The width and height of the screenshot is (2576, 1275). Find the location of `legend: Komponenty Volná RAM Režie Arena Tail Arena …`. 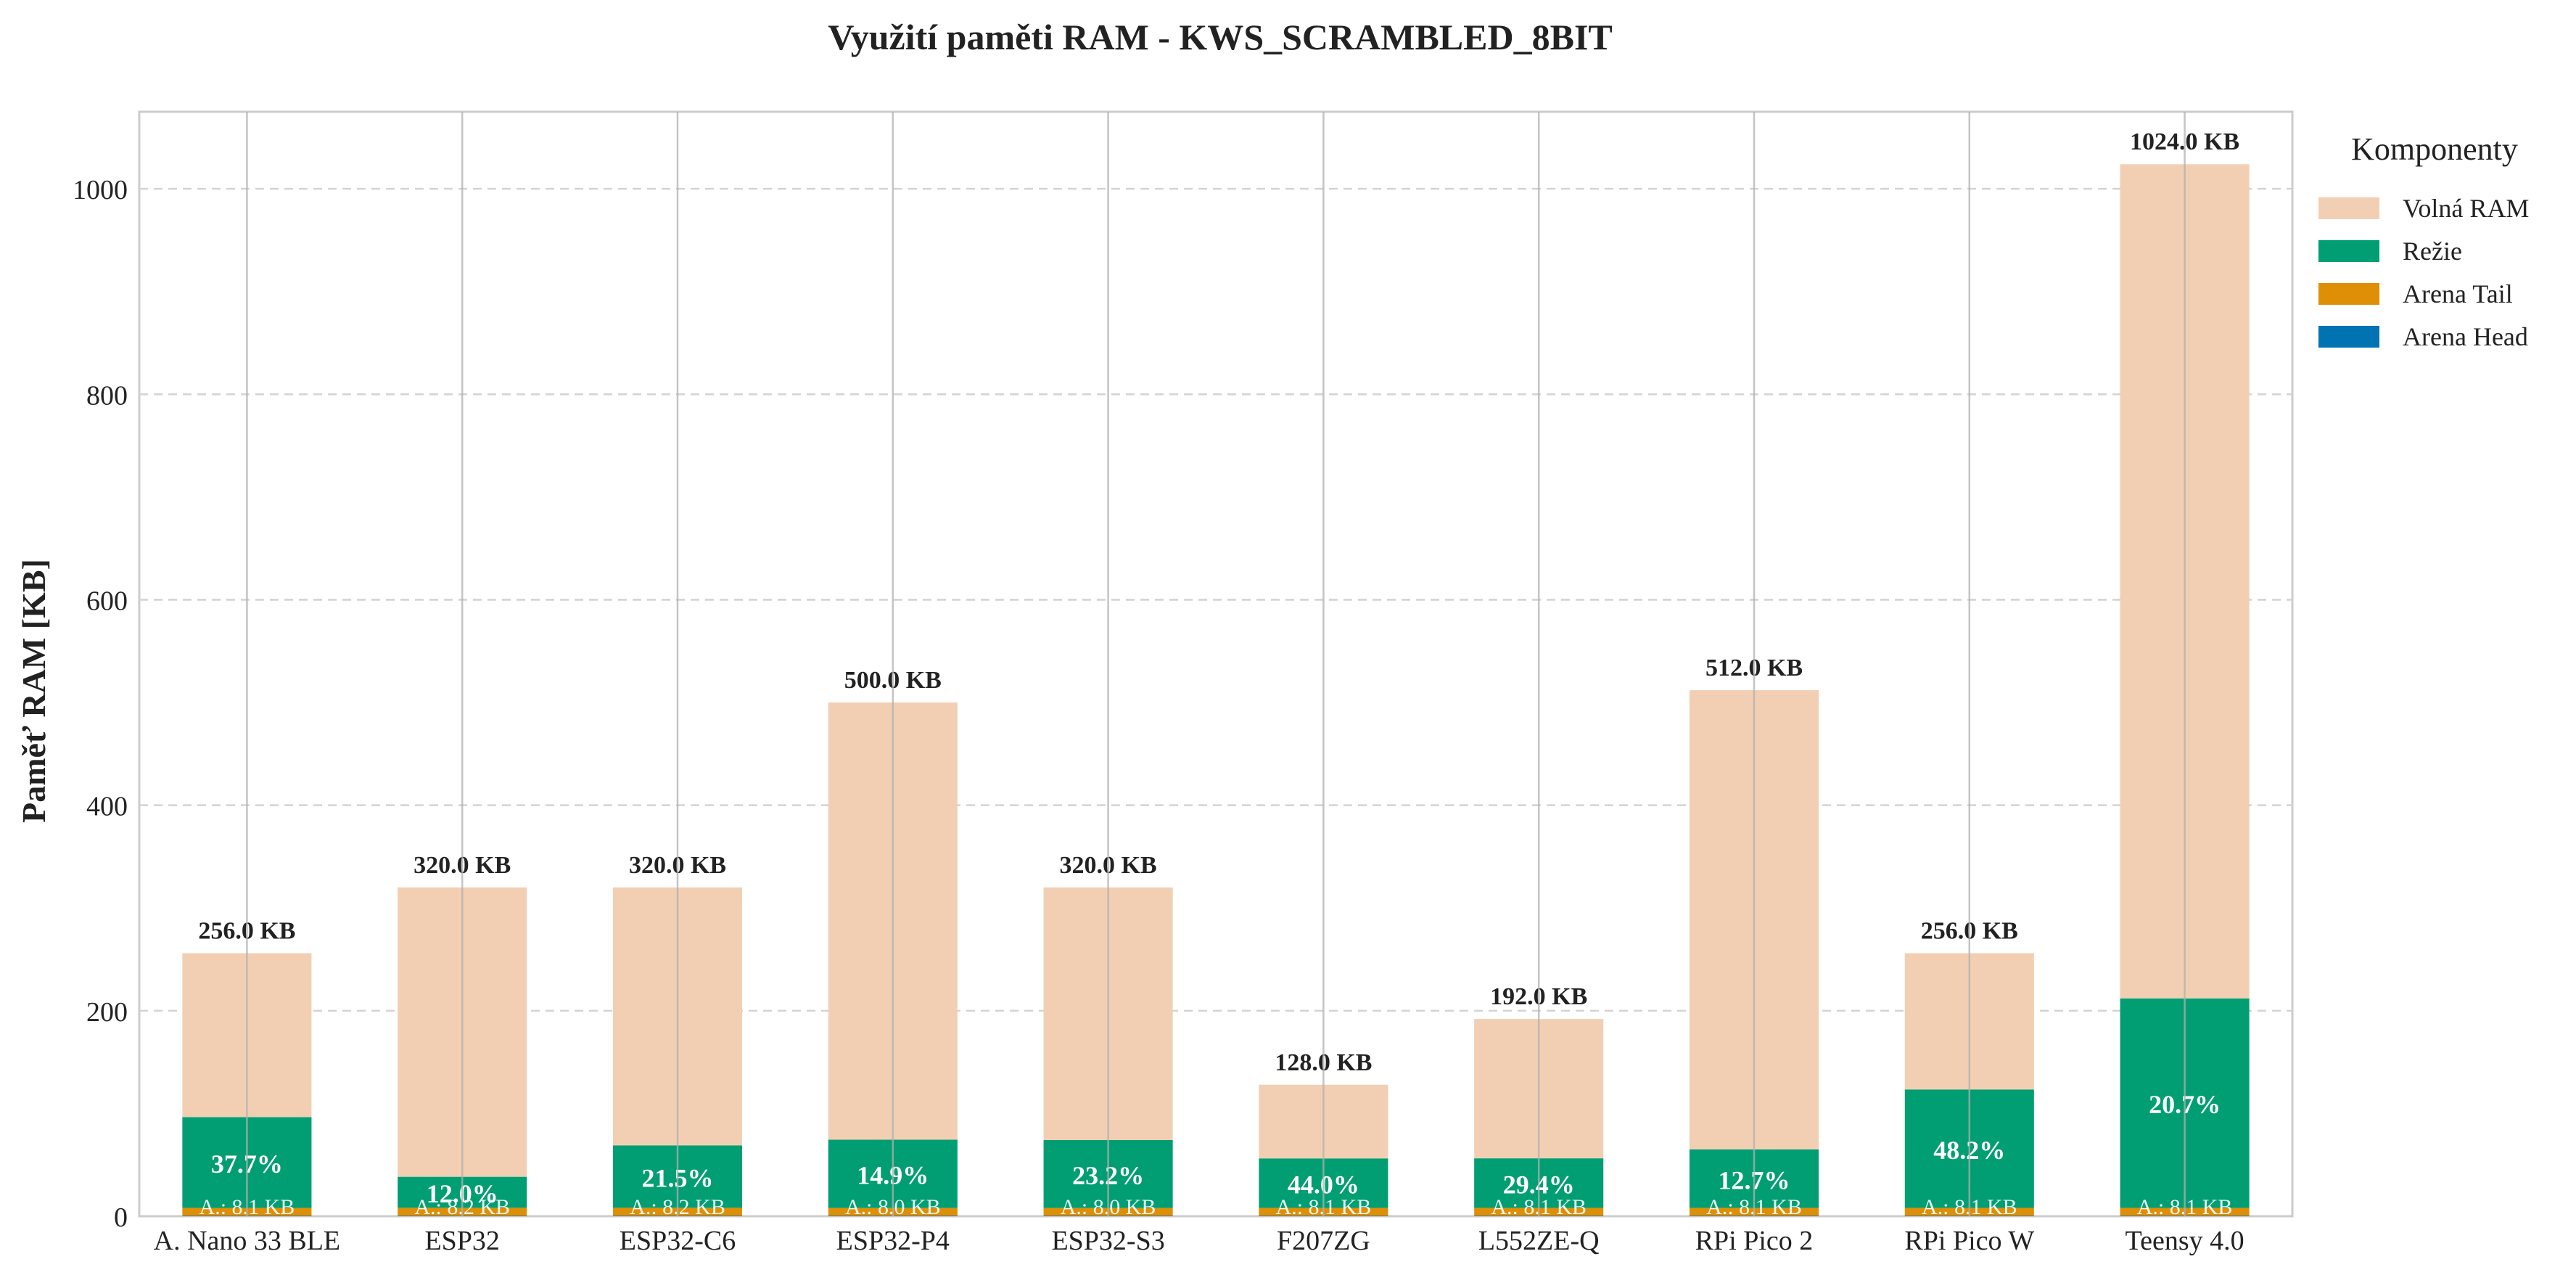

legend: Komponenty Volná RAM Režie Arena Tail Arena … is located at coordinates (2423, 241).